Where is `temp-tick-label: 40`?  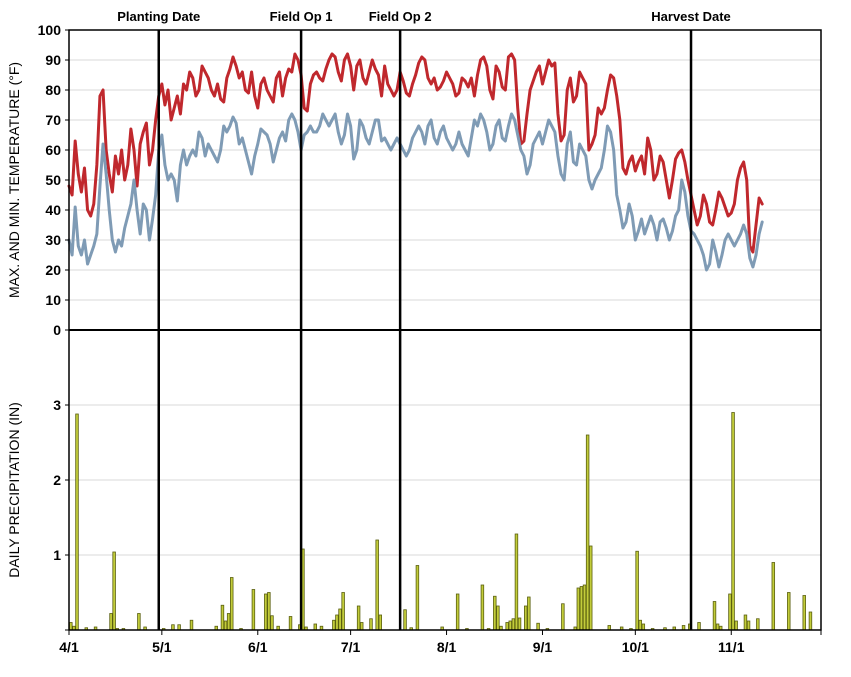
temp-tick-label: 40 is located at coordinates (53, 210).